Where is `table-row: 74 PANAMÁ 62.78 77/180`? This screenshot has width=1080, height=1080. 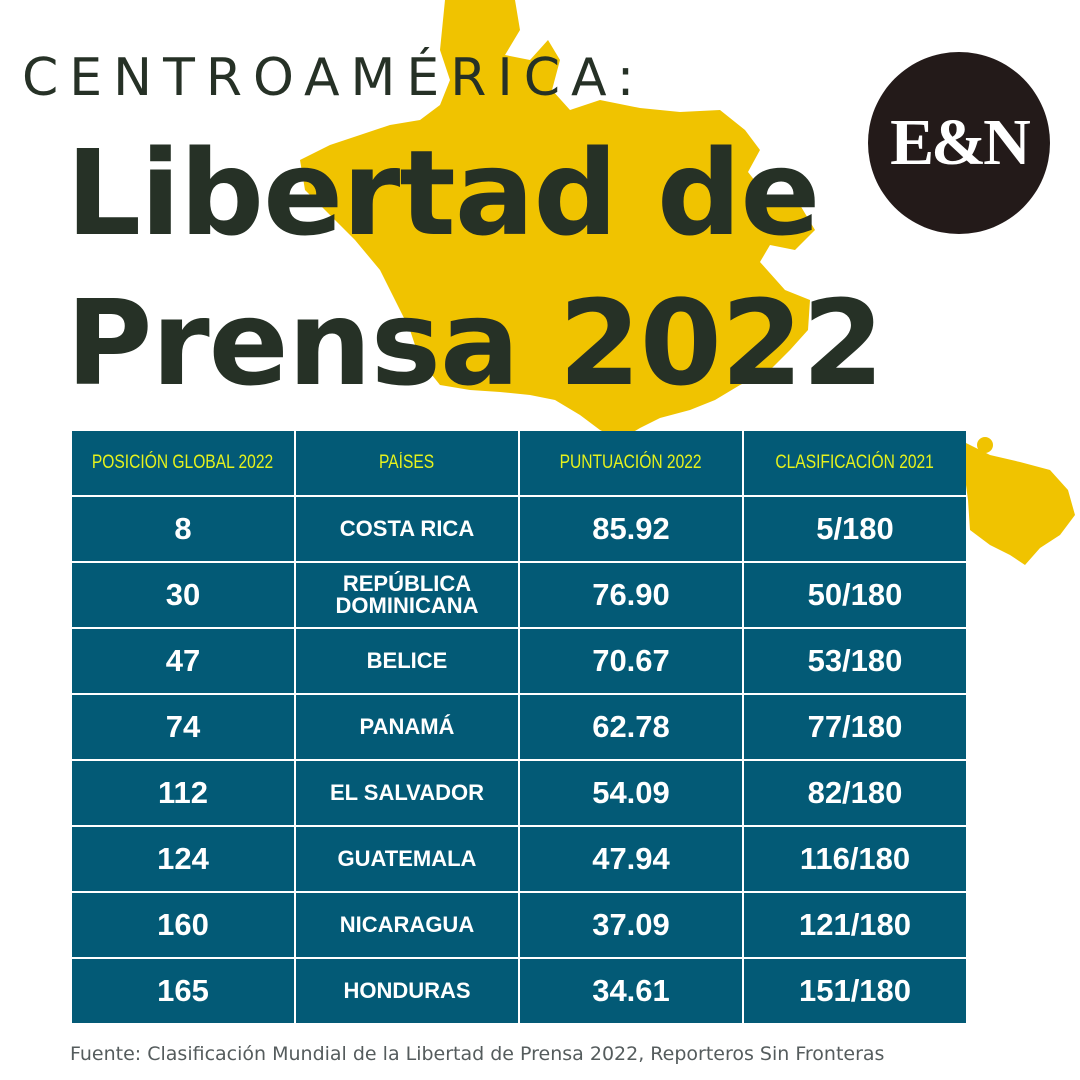 table-row: 74 PANAMÁ 62.78 77/180 is located at coordinates (519, 727).